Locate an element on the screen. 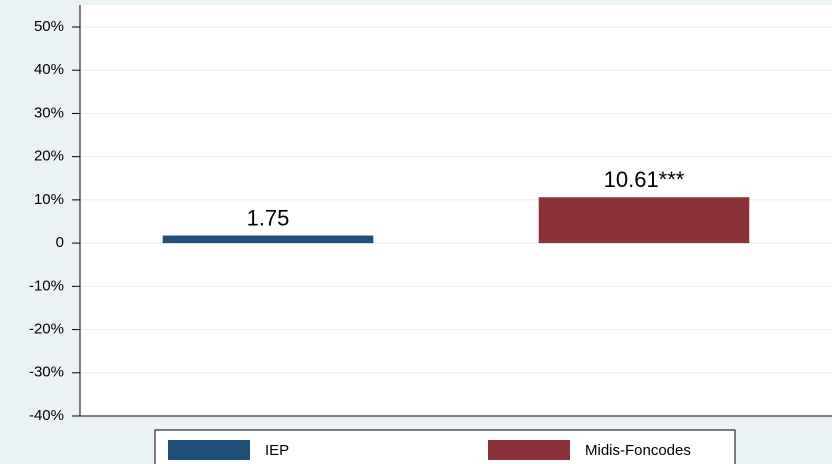 This screenshot has height=464, width=832. y-tick-label: 0 is located at coordinates (60, 242).